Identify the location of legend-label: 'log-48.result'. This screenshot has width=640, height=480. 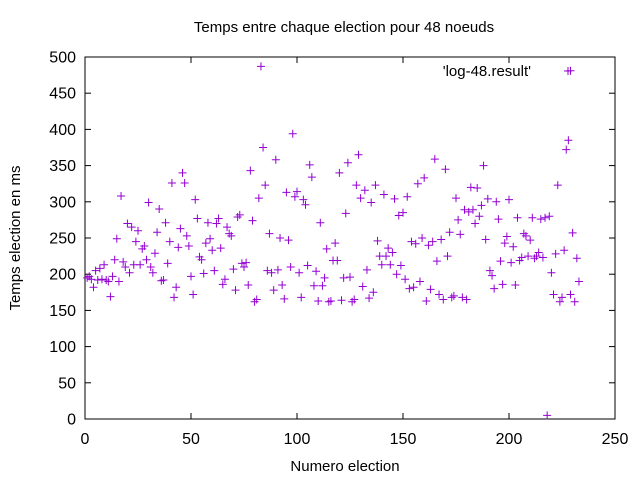
(487, 71).